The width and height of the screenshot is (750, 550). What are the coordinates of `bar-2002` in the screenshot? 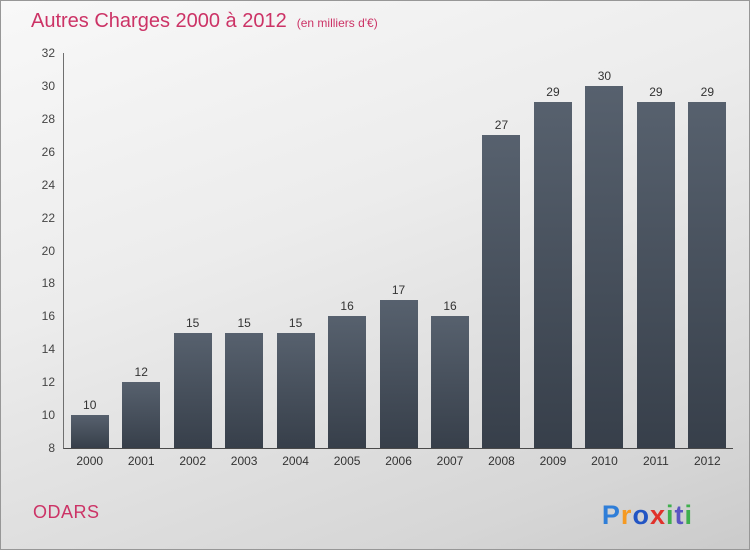 It's located at (192, 390).